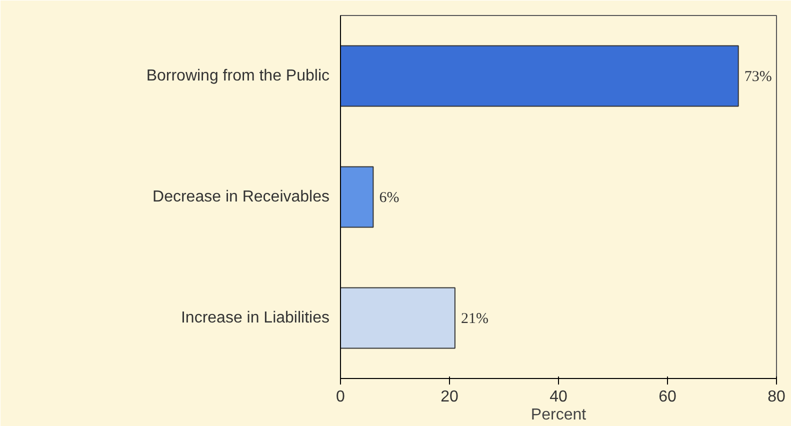  What do you see at coordinates (255, 318) in the screenshot?
I see `y-tick-label: Increase in Liabilities` at bounding box center [255, 318].